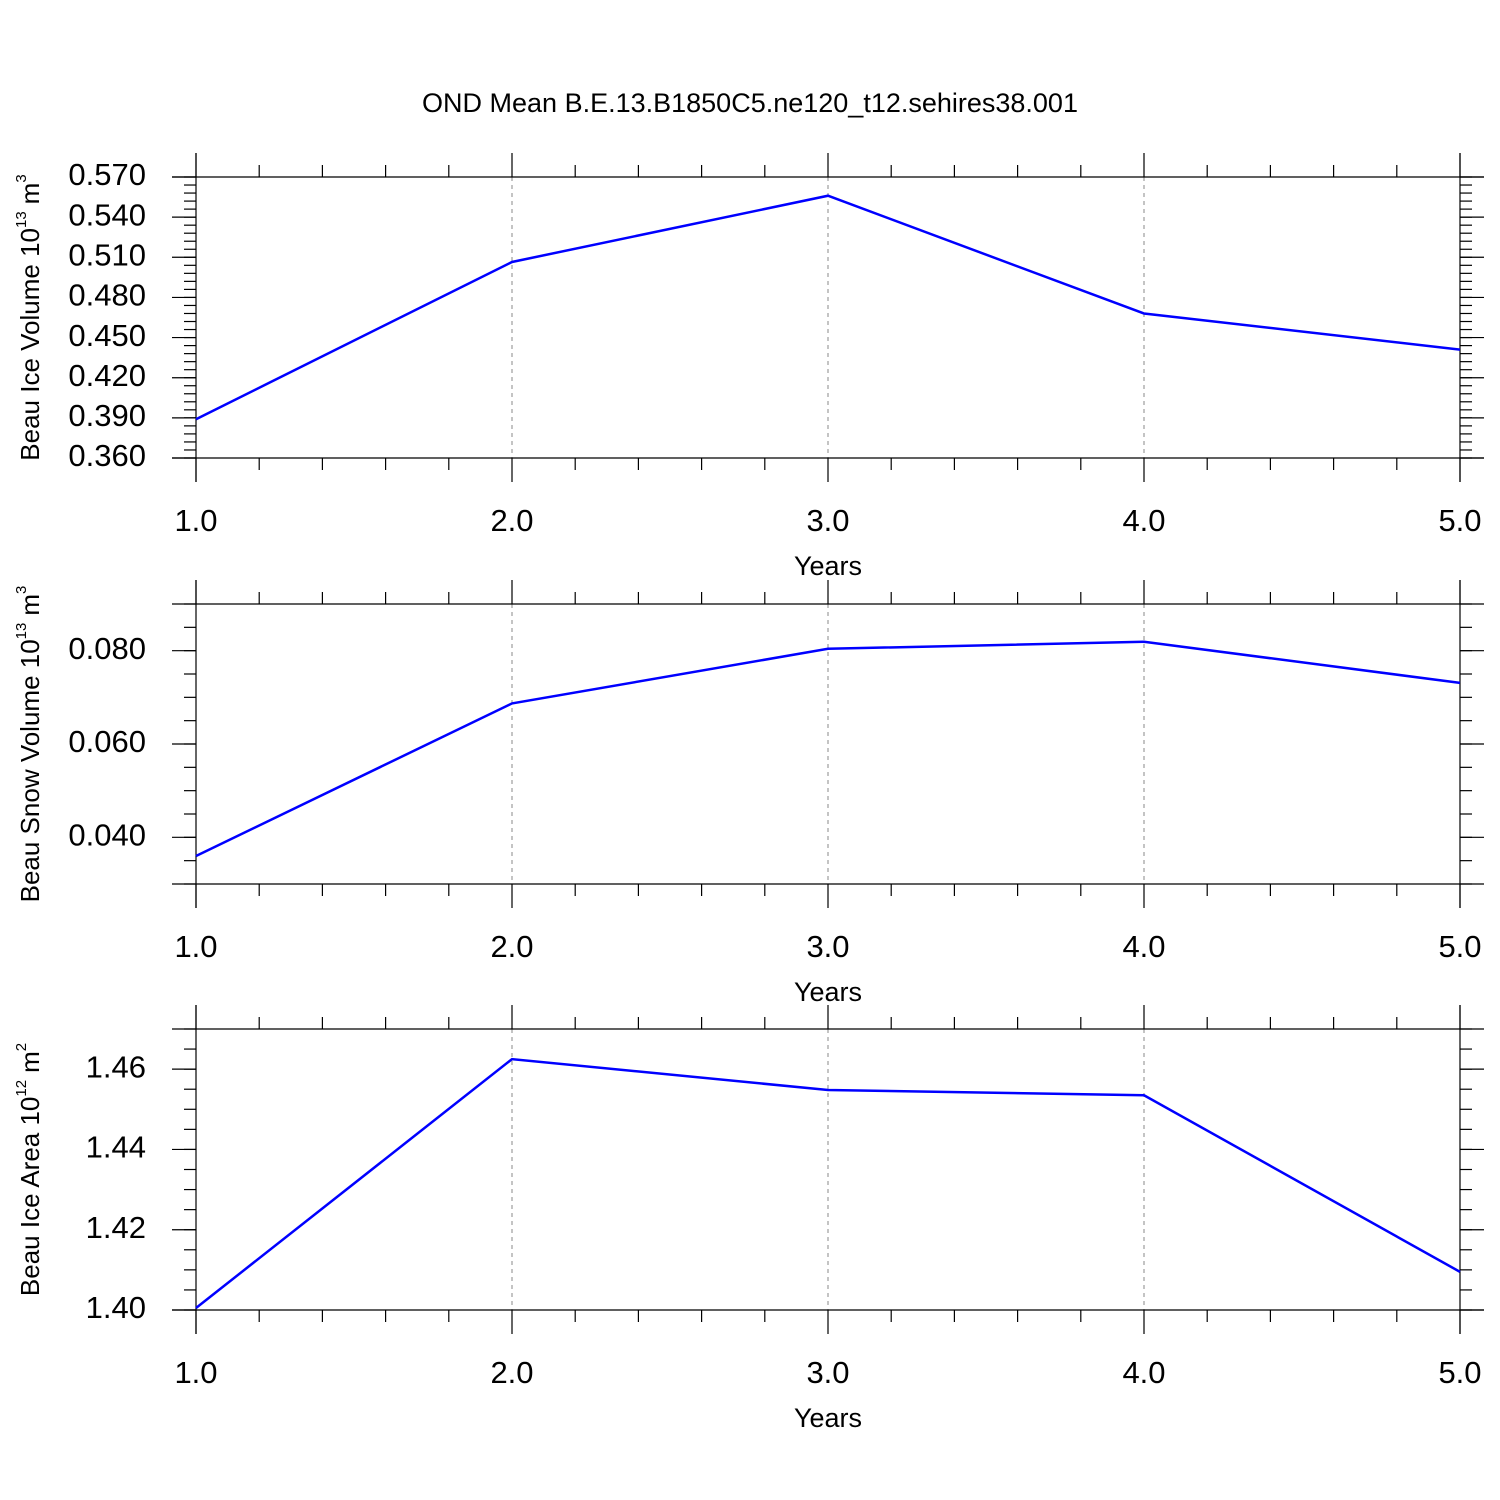 The height and width of the screenshot is (1500, 1500). I want to click on y-tick-label: 1.42, so click(116, 1227).